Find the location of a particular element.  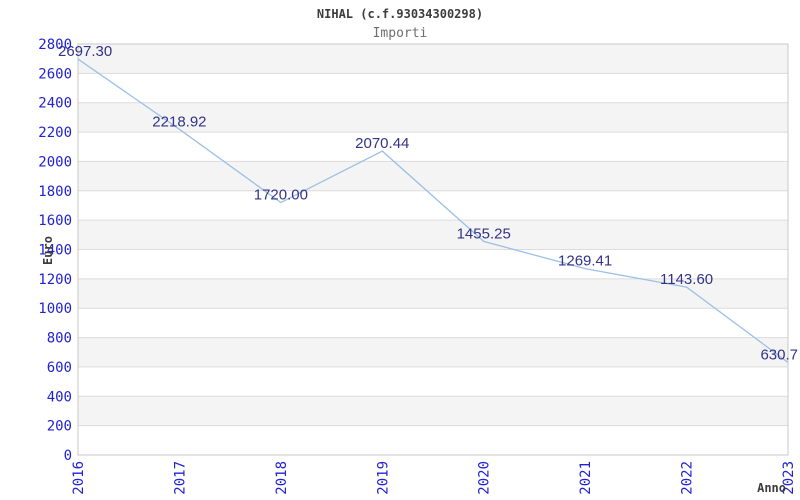

point-label: 2218.92 is located at coordinates (179, 121).